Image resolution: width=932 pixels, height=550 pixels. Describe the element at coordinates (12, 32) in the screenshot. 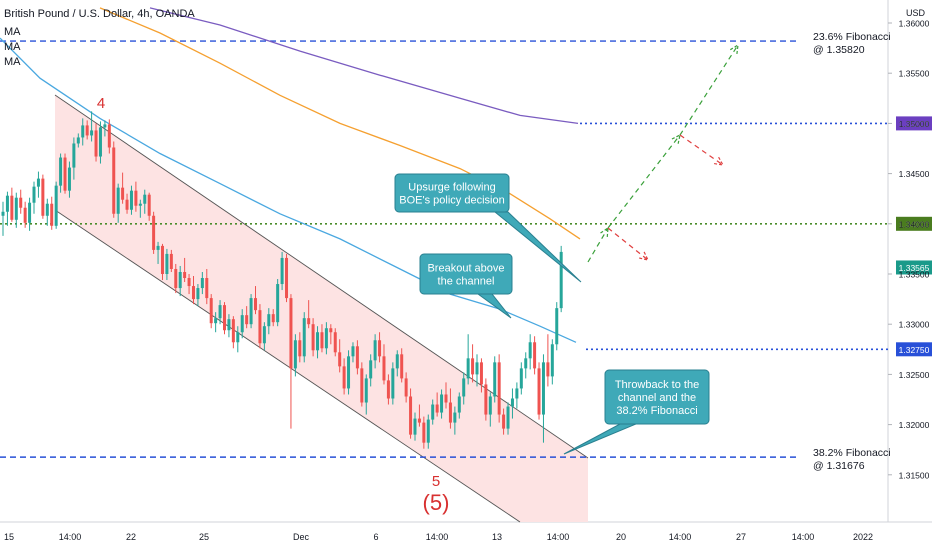

I see `ma-legend-1: MA` at that location.